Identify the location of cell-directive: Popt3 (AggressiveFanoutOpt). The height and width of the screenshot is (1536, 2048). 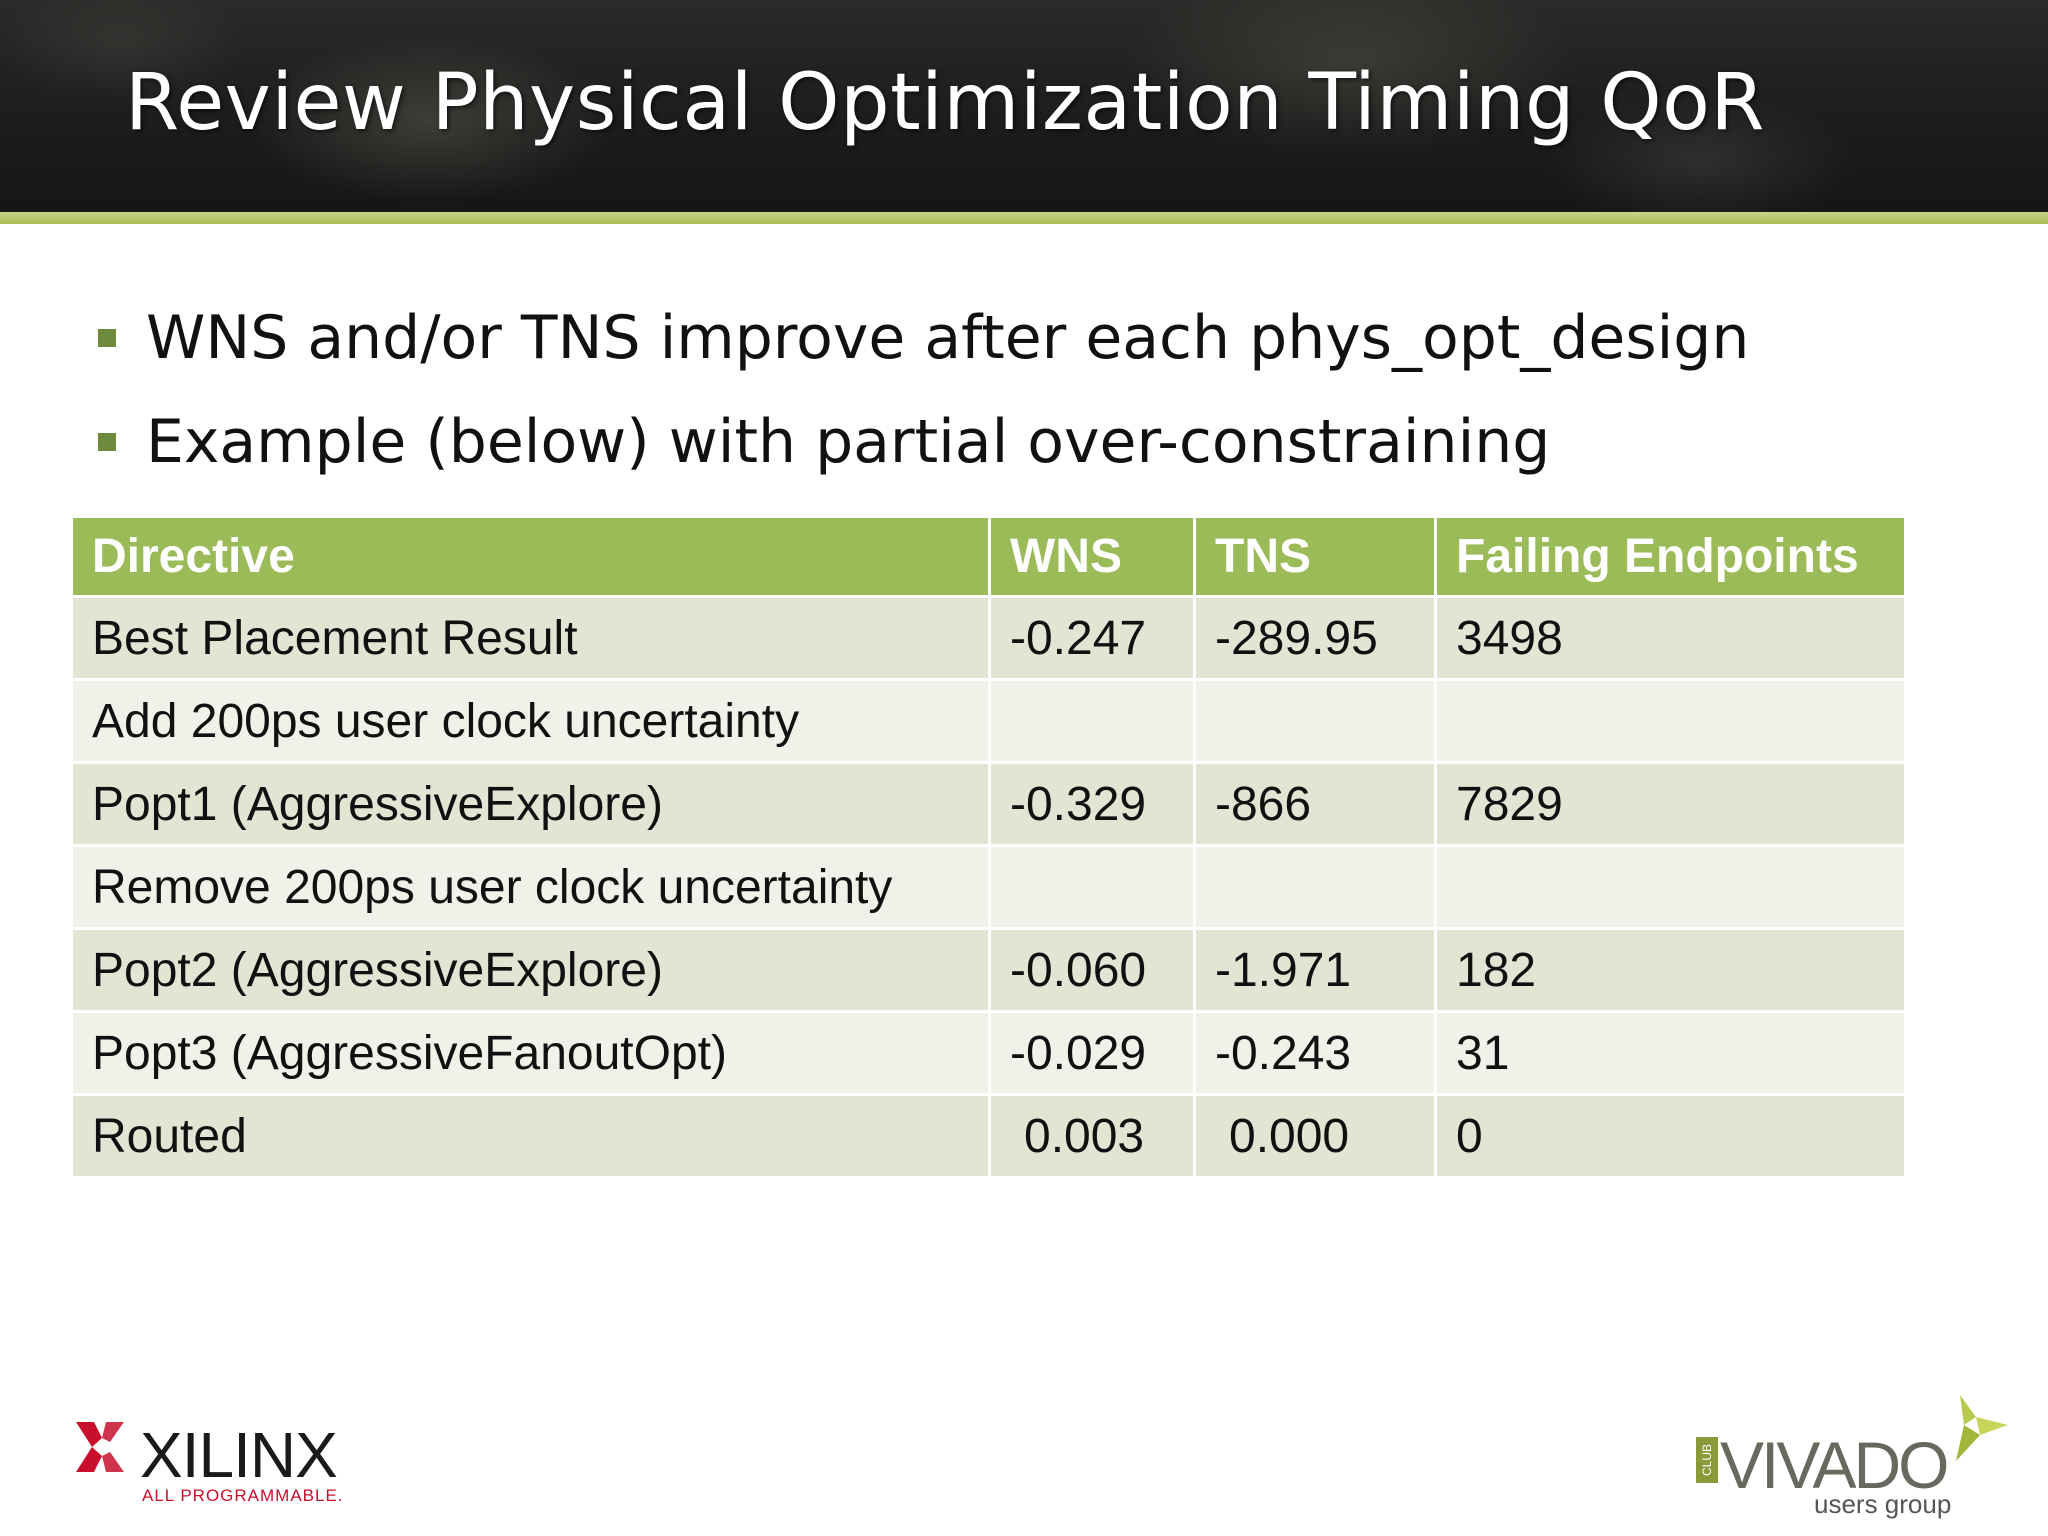
(530, 1053).